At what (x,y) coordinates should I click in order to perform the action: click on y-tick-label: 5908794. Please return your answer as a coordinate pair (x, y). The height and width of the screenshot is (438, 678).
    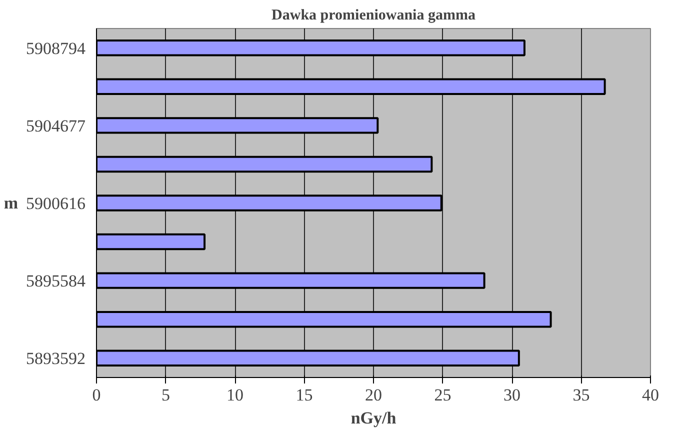
    Looking at the image, I should click on (56, 48).